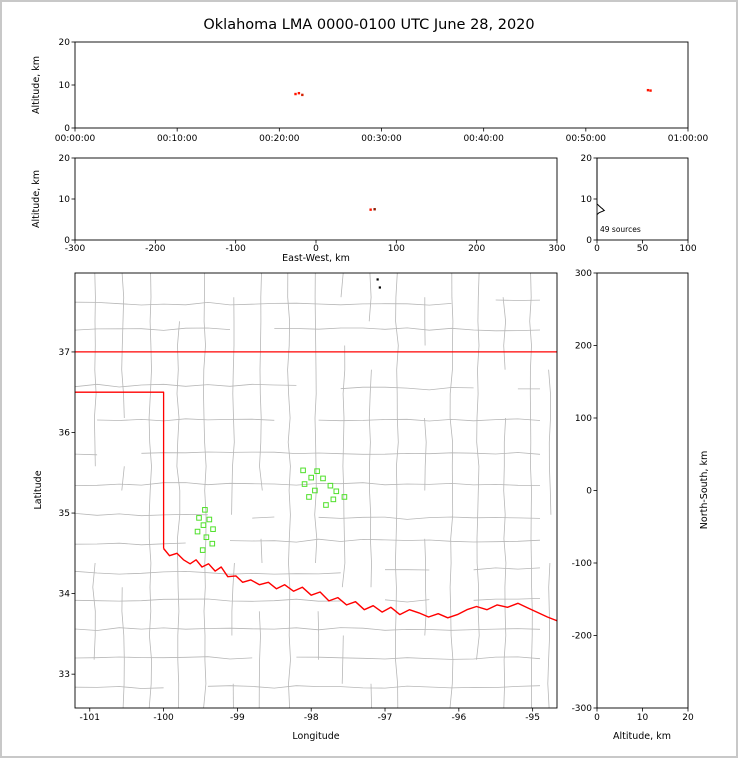  What do you see at coordinates (583, 274) in the screenshot?
I see `y-tick-label: 300` at bounding box center [583, 274].